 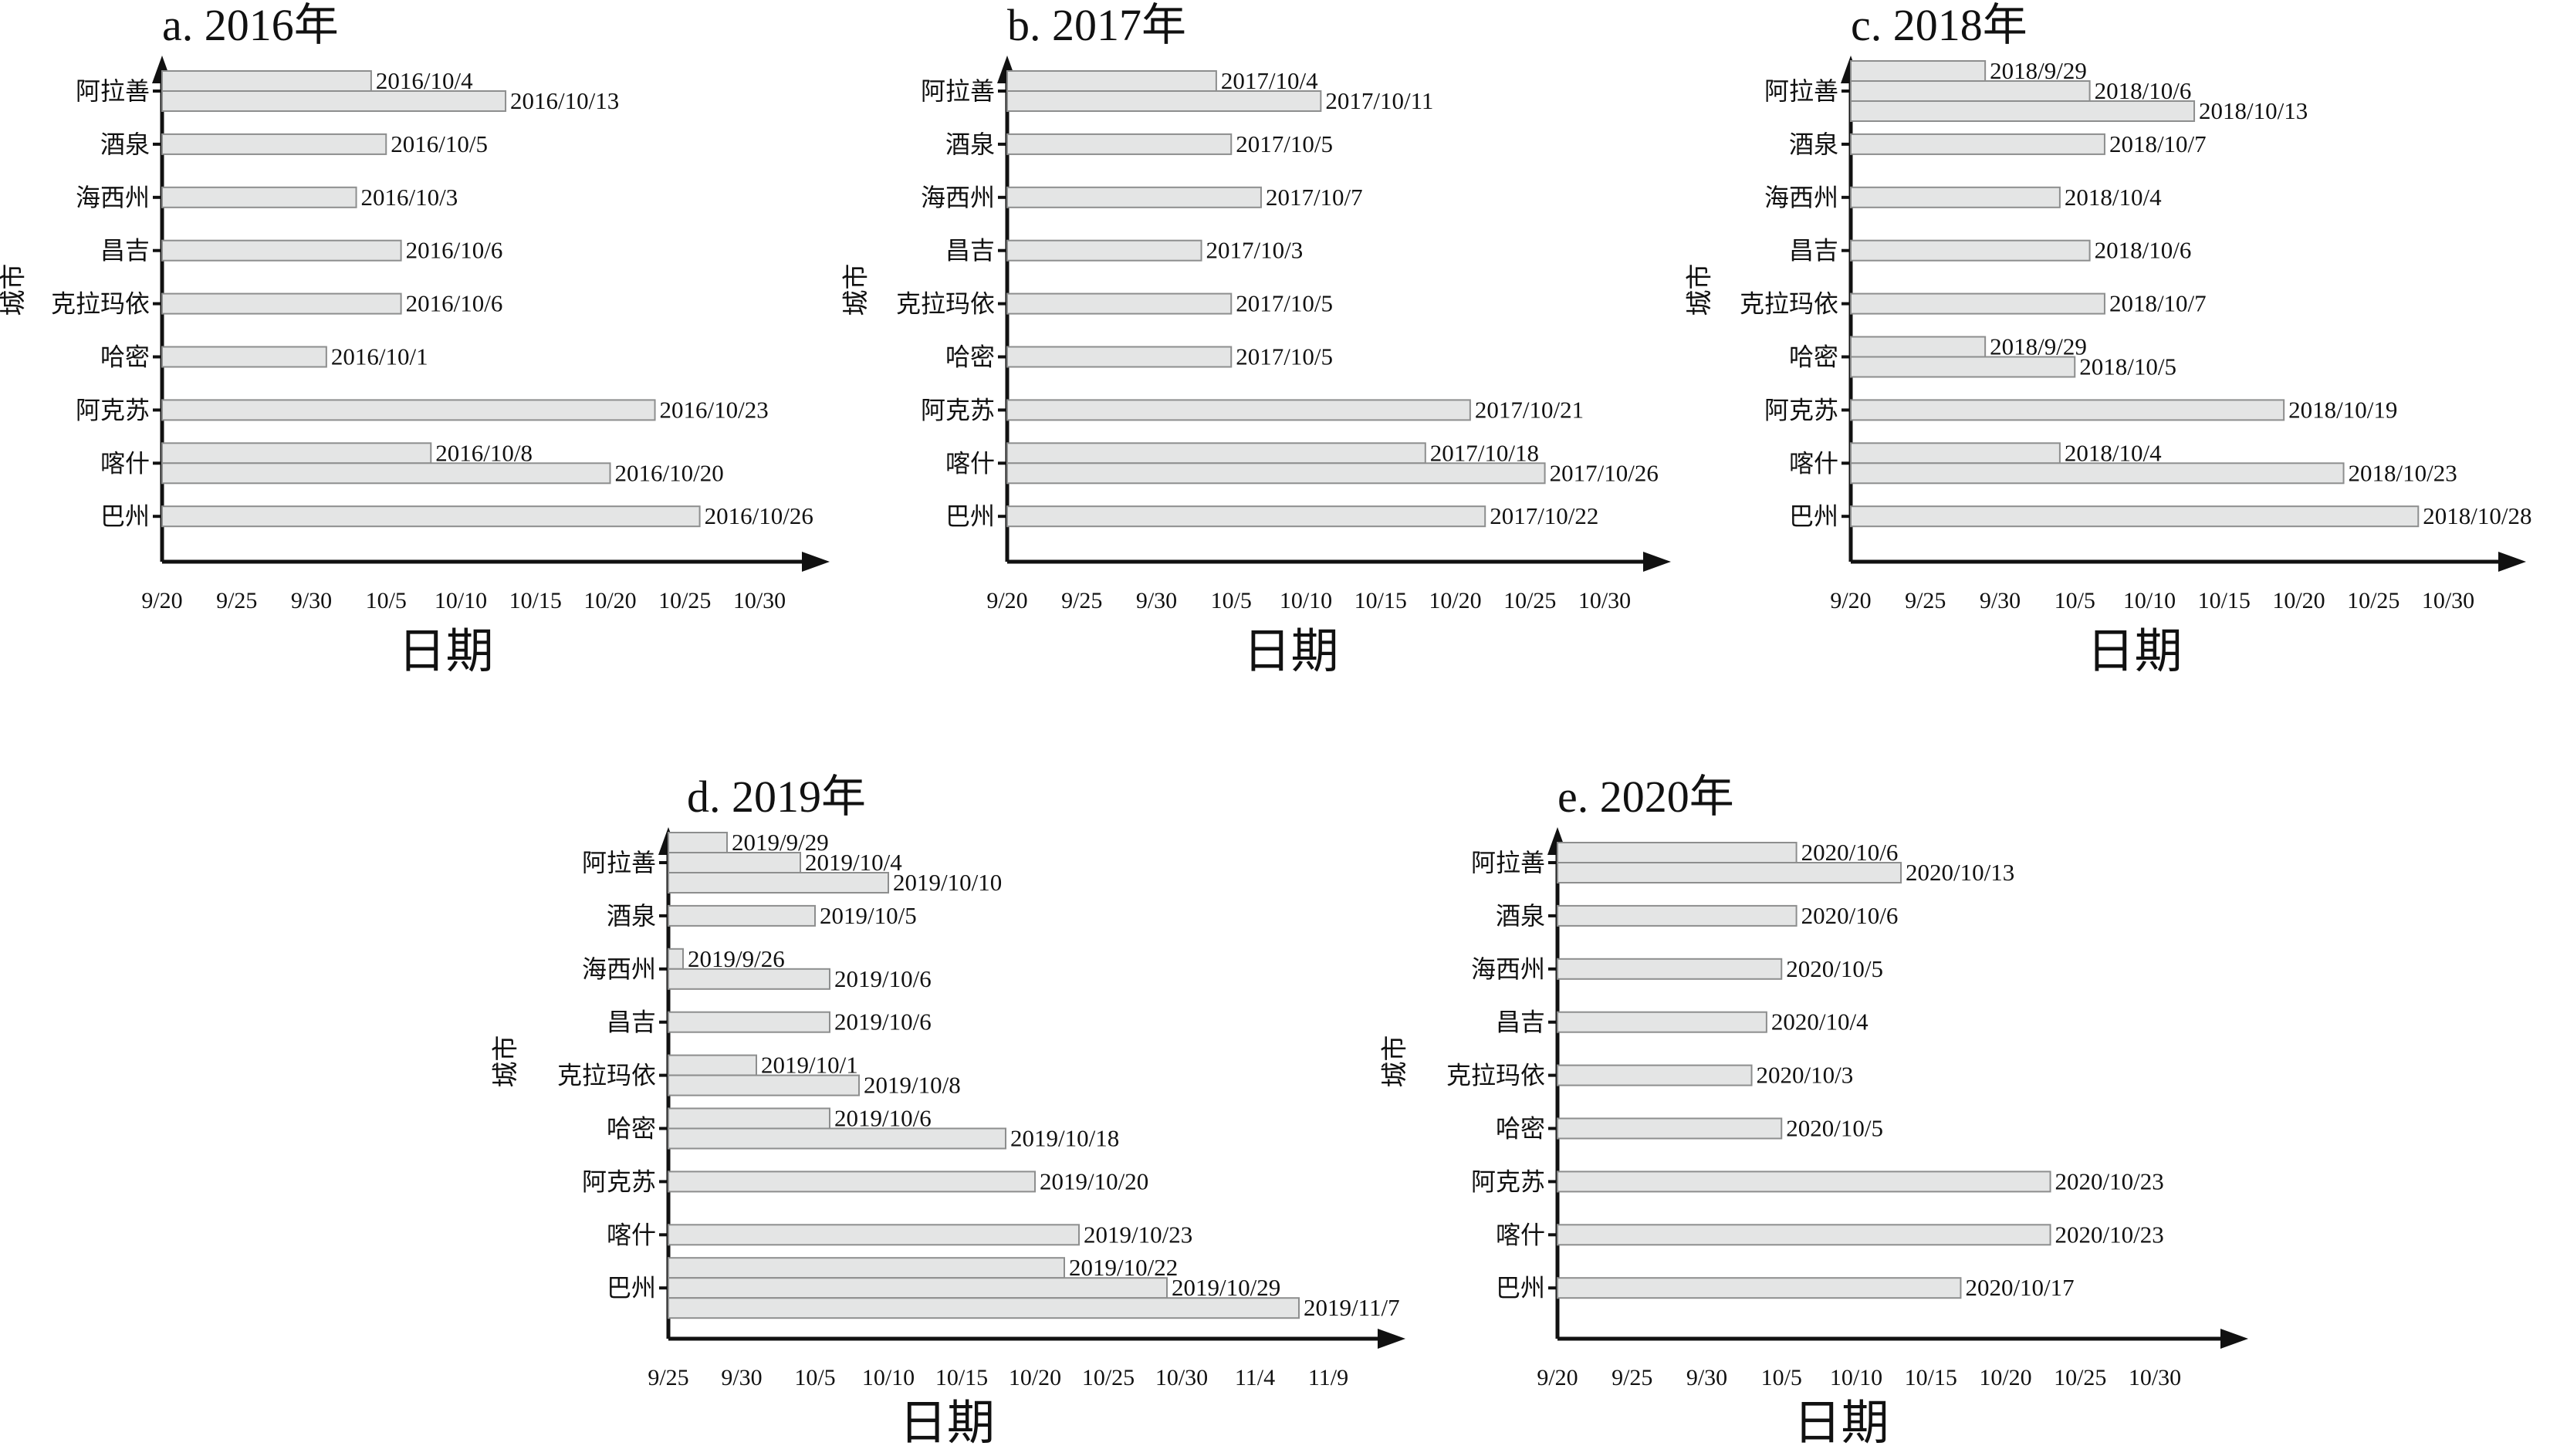 I want to click on date-label: 2018/10/28, so click(x=2477, y=515).